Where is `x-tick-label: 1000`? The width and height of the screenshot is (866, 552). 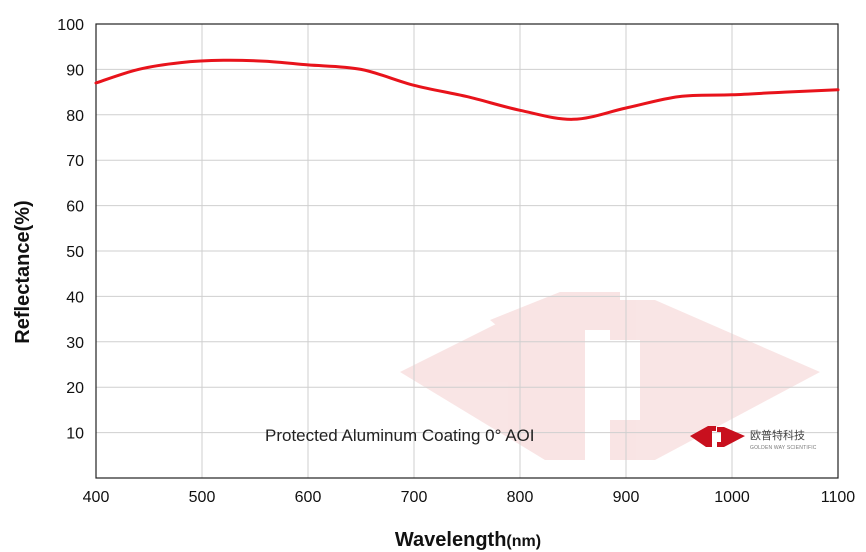
x-tick-label: 1000 is located at coordinates (732, 497).